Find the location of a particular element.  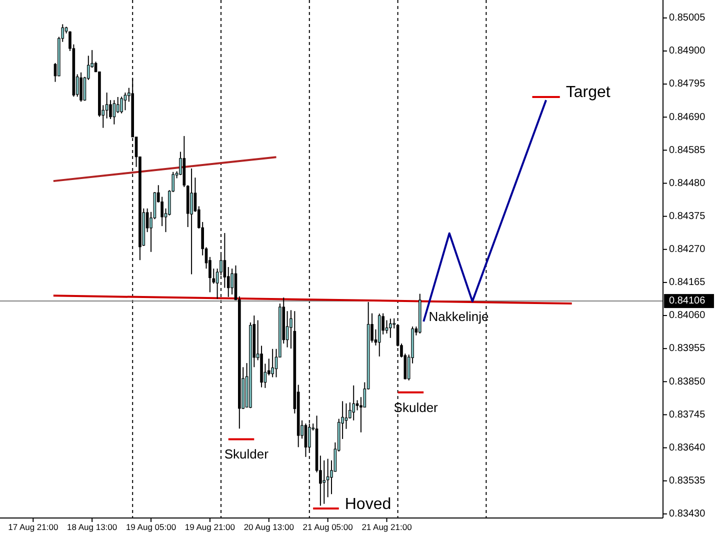

x-tick-label: 18 Aug 13:00 is located at coordinates (92, 527).